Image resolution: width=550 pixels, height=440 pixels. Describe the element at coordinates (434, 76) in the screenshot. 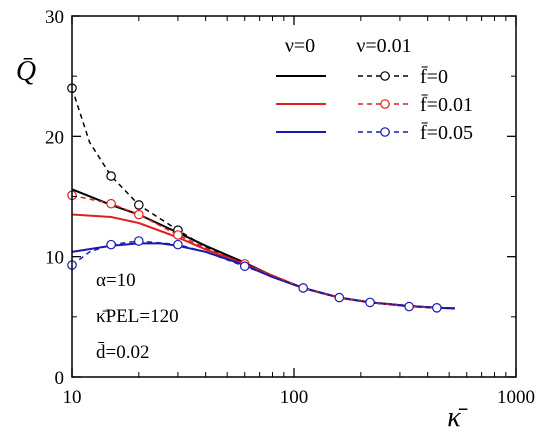

I see `legend-row-label-0: f̄=0` at that location.